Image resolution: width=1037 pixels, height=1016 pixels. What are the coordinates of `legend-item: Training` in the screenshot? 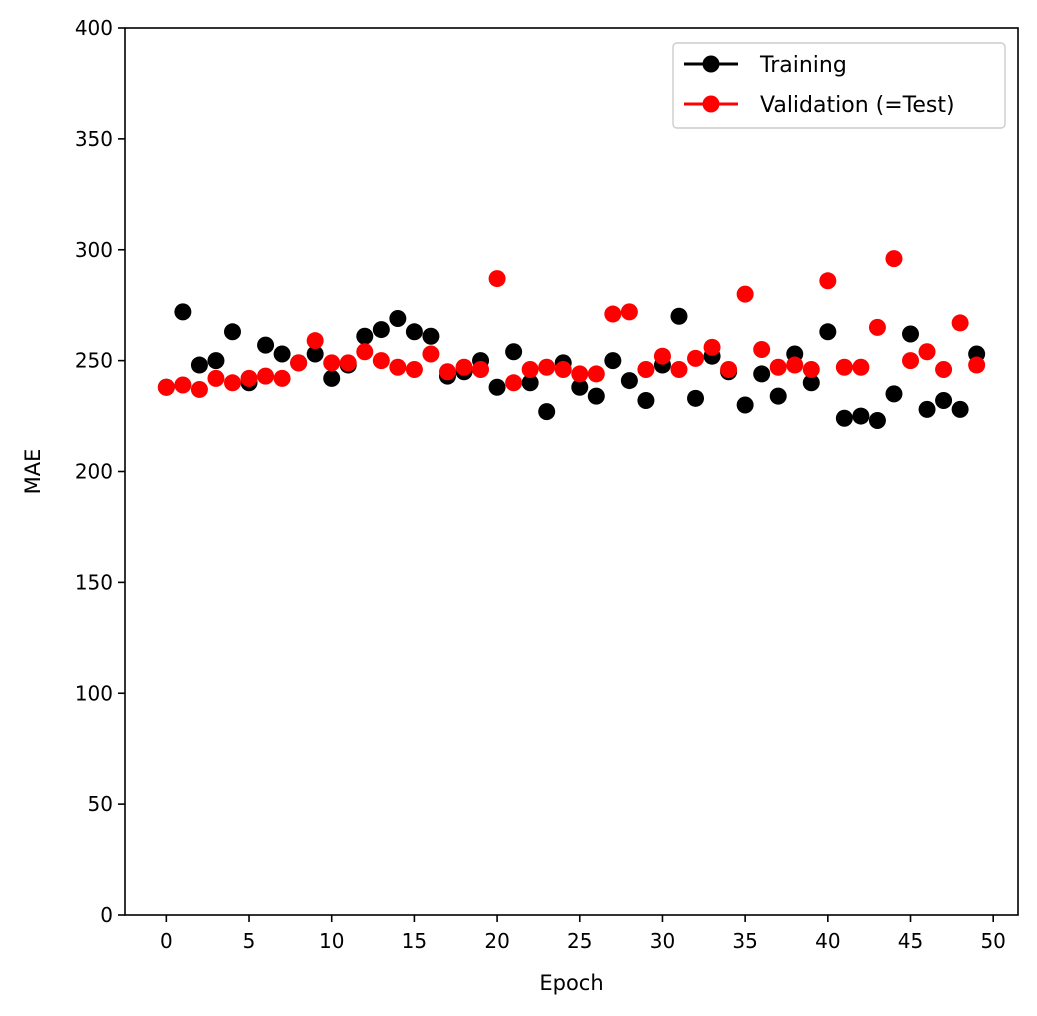 It's located at (765, 65).